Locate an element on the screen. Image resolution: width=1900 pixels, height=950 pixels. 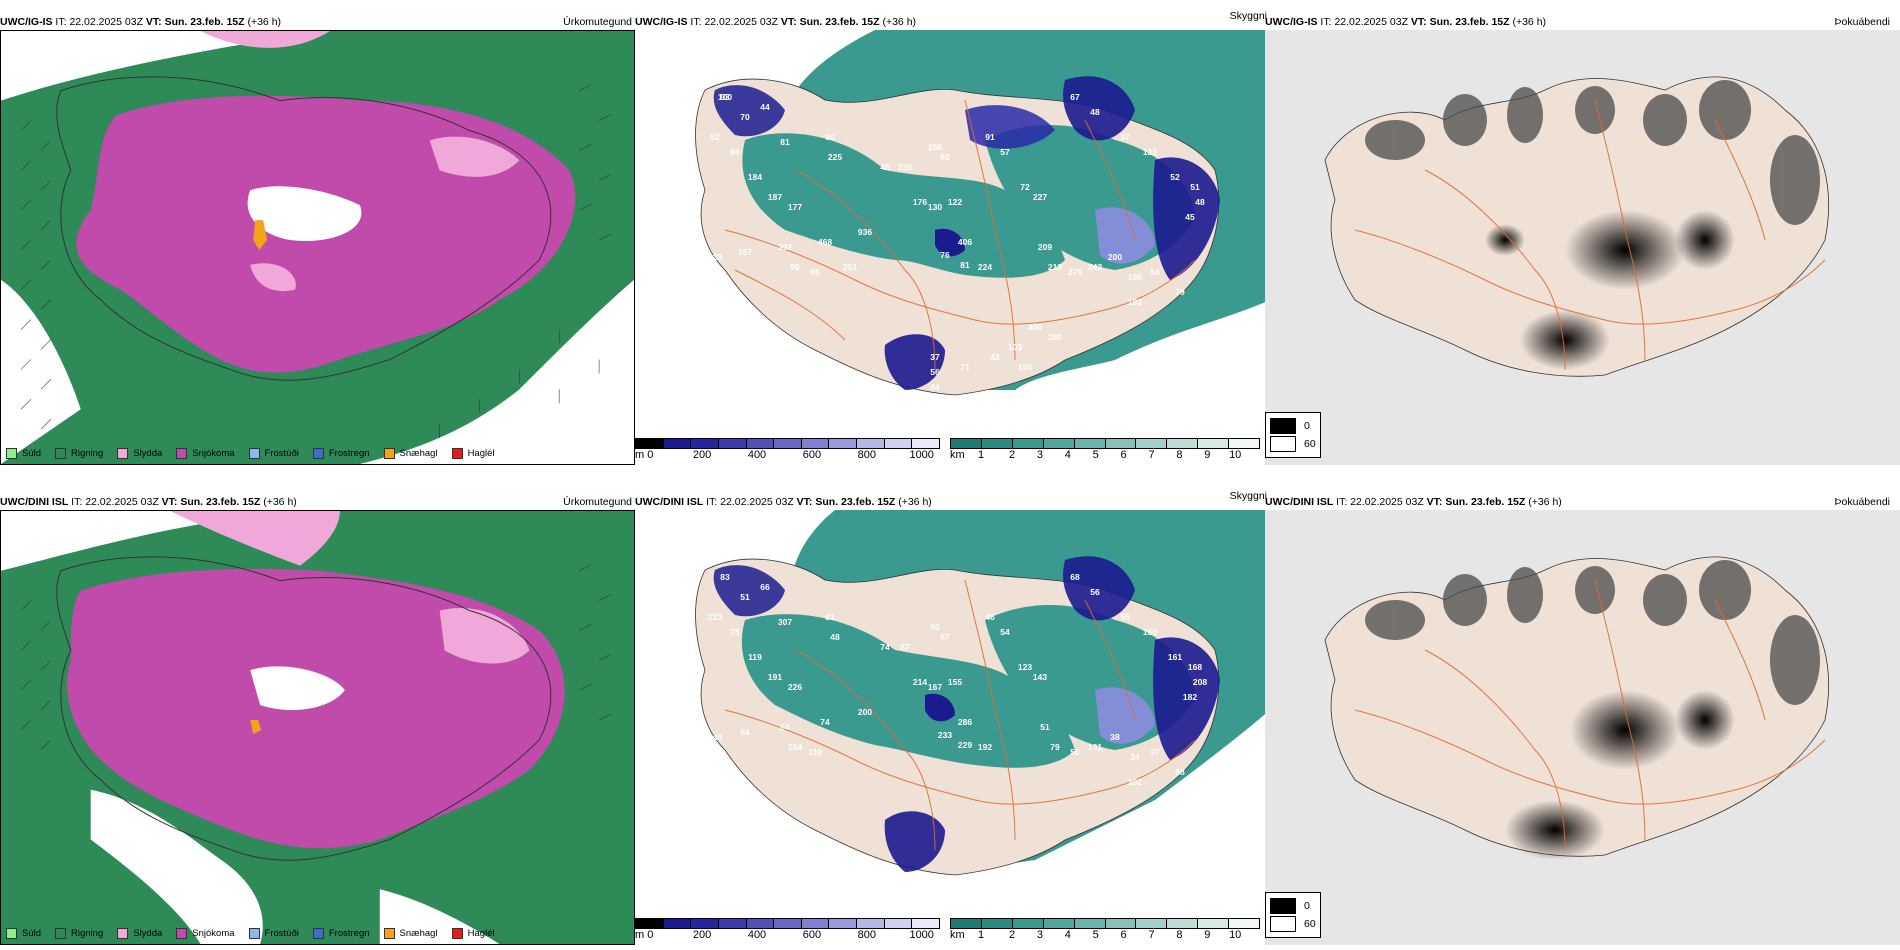
cloud-base-label: 67 is located at coordinates (1075, 97).